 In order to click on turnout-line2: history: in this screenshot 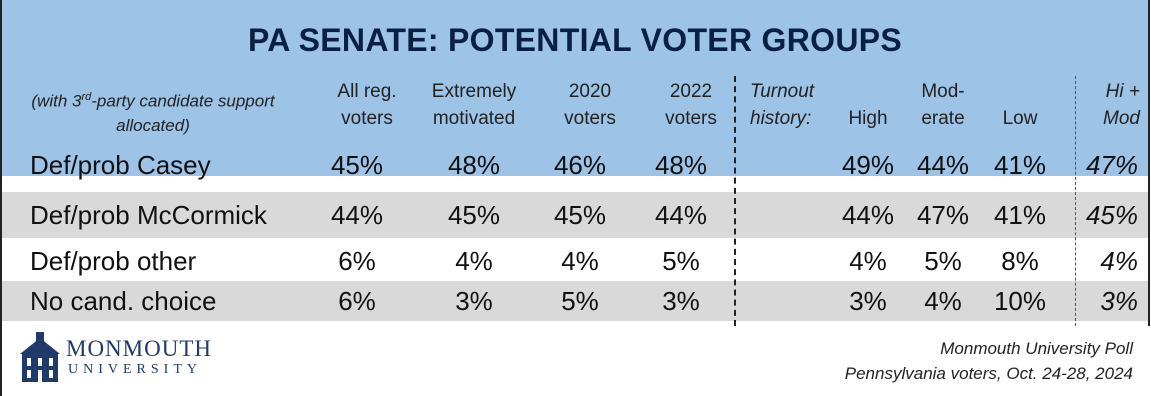, I will do `click(781, 118)`.